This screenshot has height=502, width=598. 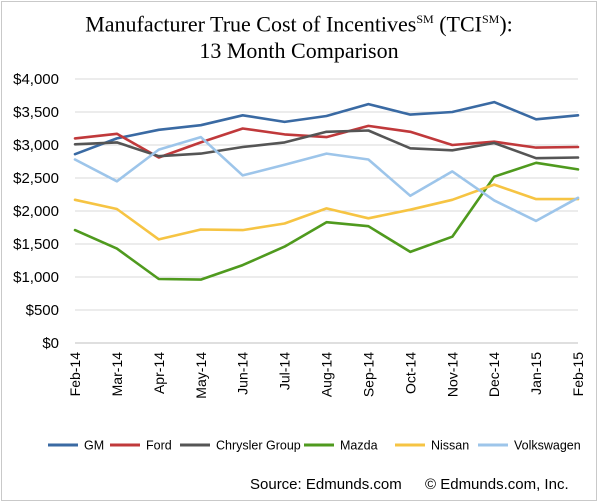 I want to click on x-tick-label: Feb-14, so click(x=75, y=374).